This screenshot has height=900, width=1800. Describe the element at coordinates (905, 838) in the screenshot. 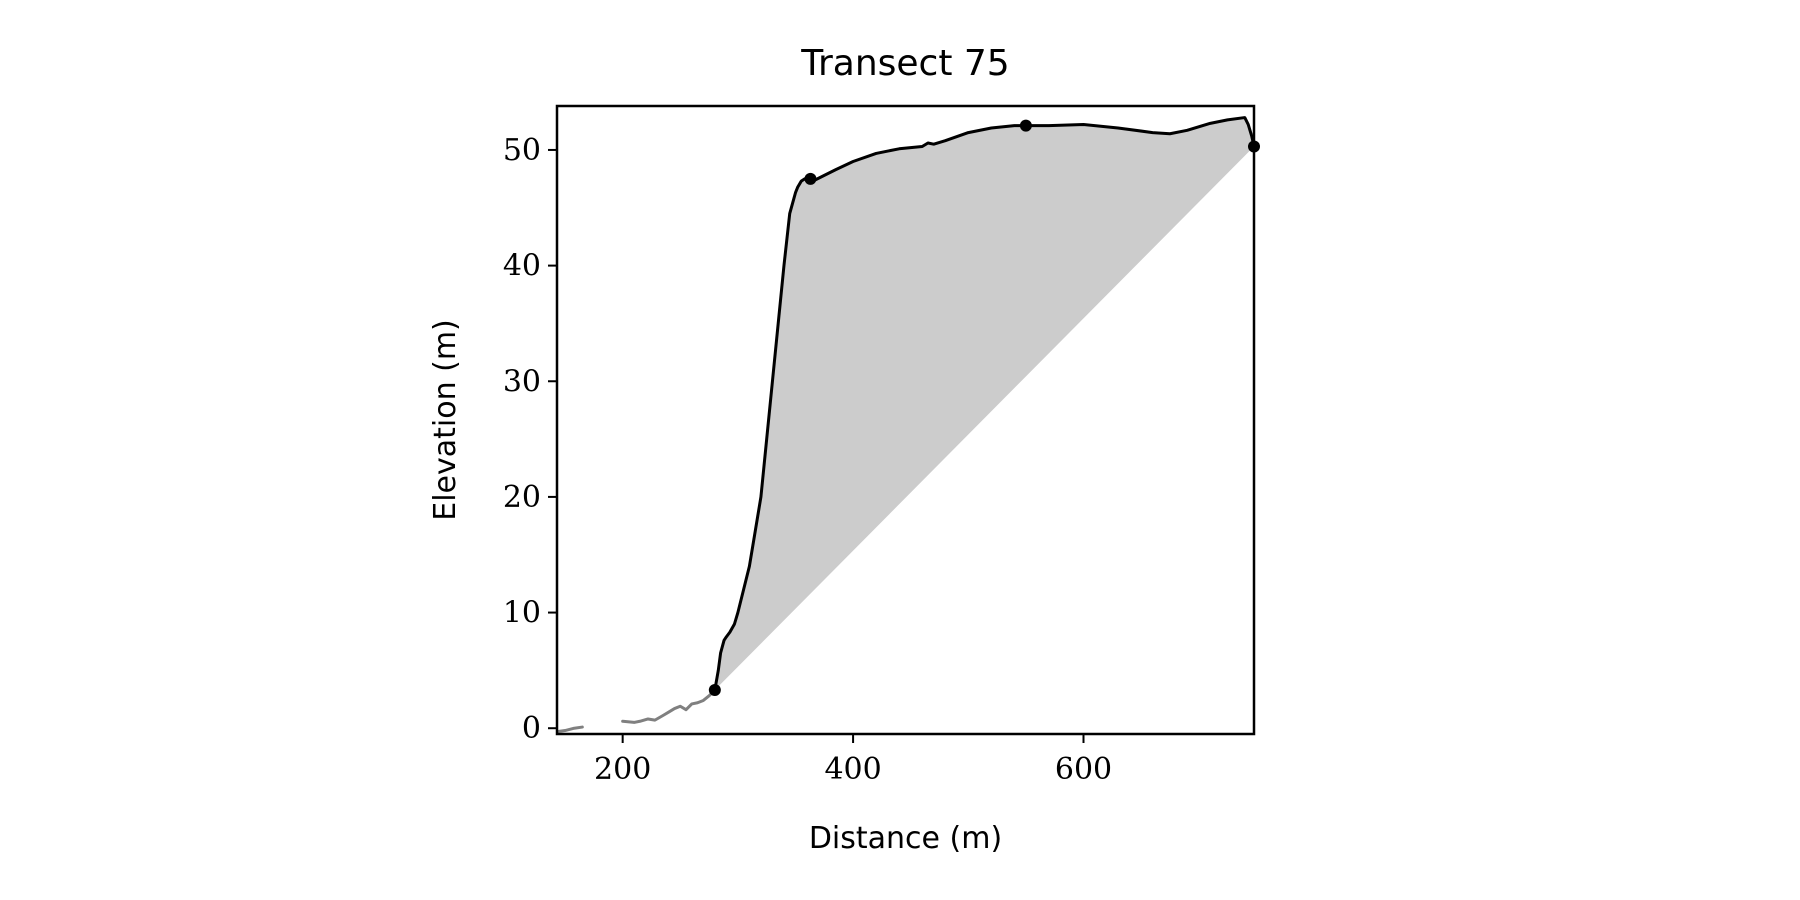

I see `x-axis-label: Distance (m)` at that location.